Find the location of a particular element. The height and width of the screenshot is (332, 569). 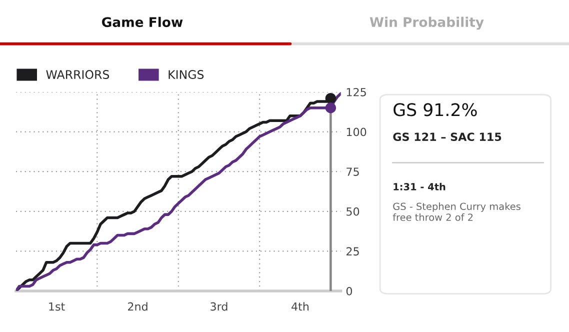

y-tick-label: 0 is located at coordinates (349, 291).